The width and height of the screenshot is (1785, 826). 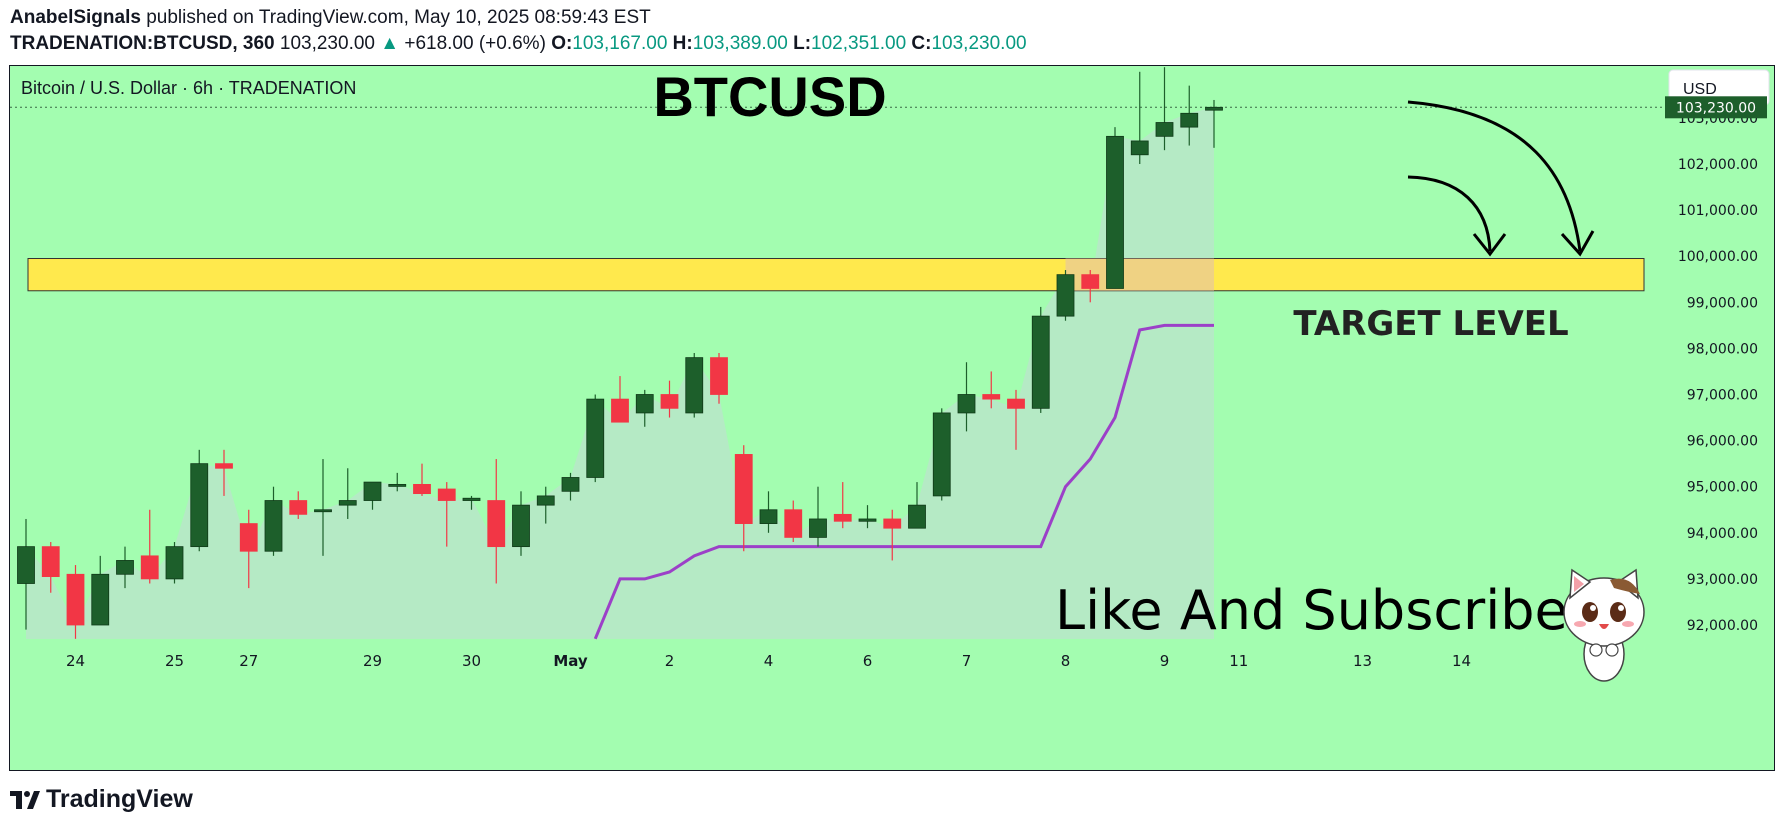 What do you see at coordinates (75, 17) in the screenshot?
I see `author-name: AnabelSignals` at bounding box center [75, 17].